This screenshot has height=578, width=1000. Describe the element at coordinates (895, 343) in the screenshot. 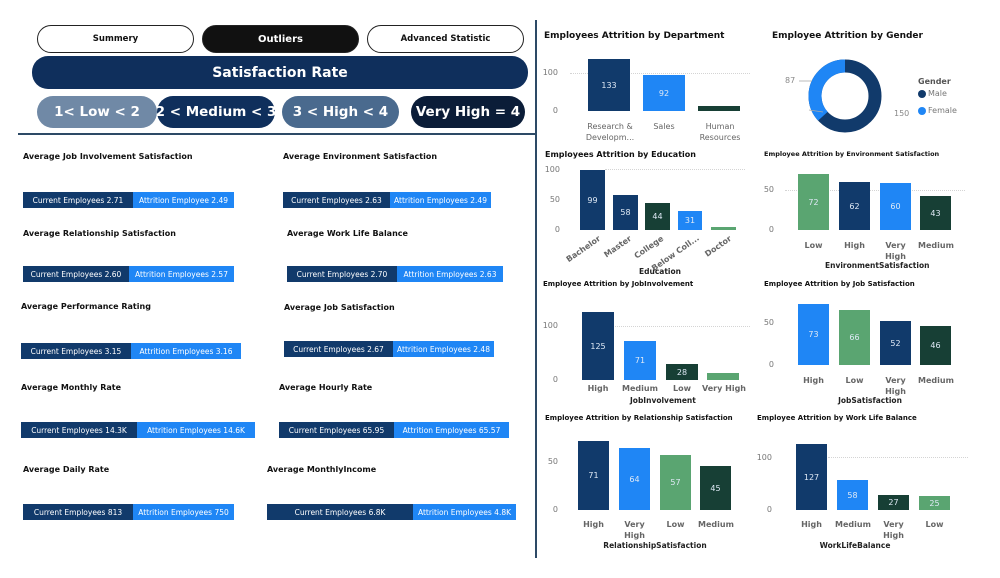

I see `bar-very-high: 52` at that location.